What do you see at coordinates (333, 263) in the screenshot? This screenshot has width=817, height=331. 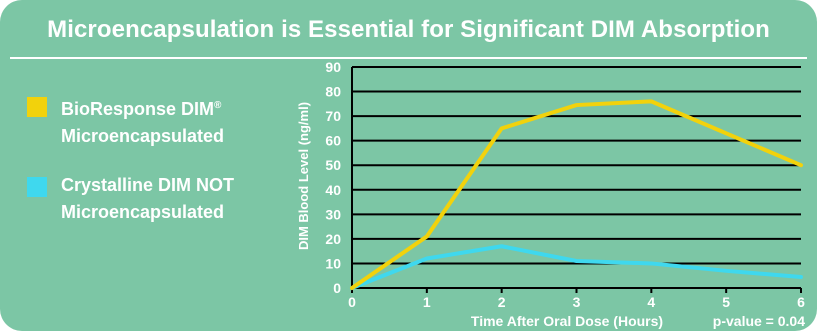 I see `y-tick-label: 10` at bounding box center [333, 263].